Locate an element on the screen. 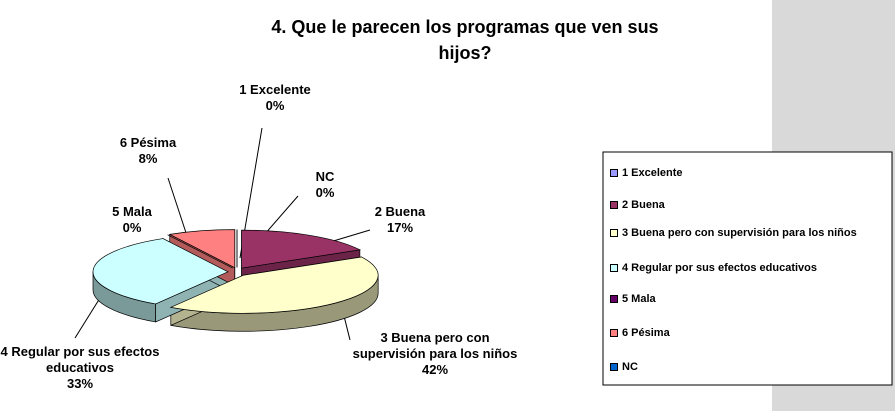 This screenshot has width=895, height=411. data-label-name: 5 Mala is located at coordinates (132, 211).